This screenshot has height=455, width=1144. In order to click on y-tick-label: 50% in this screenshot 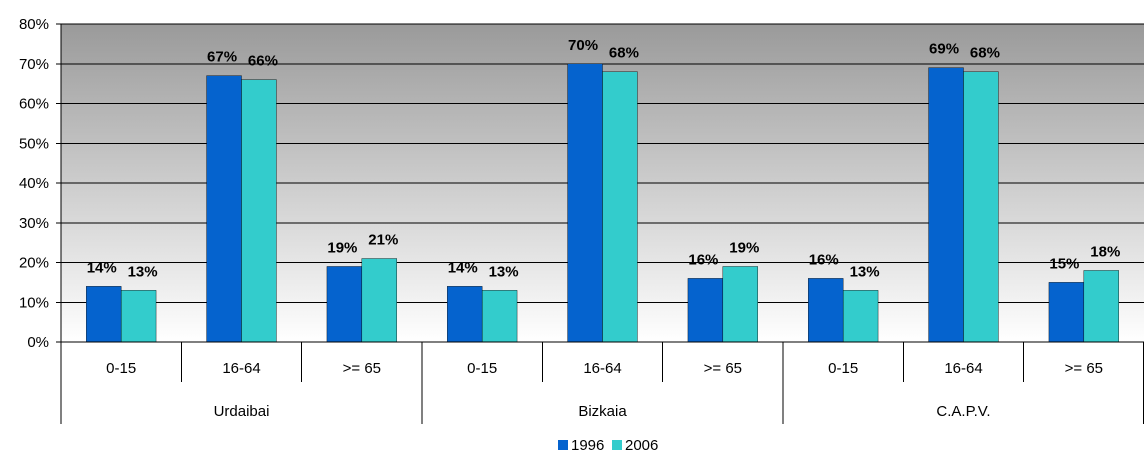, I will do `click(34, 143)`.